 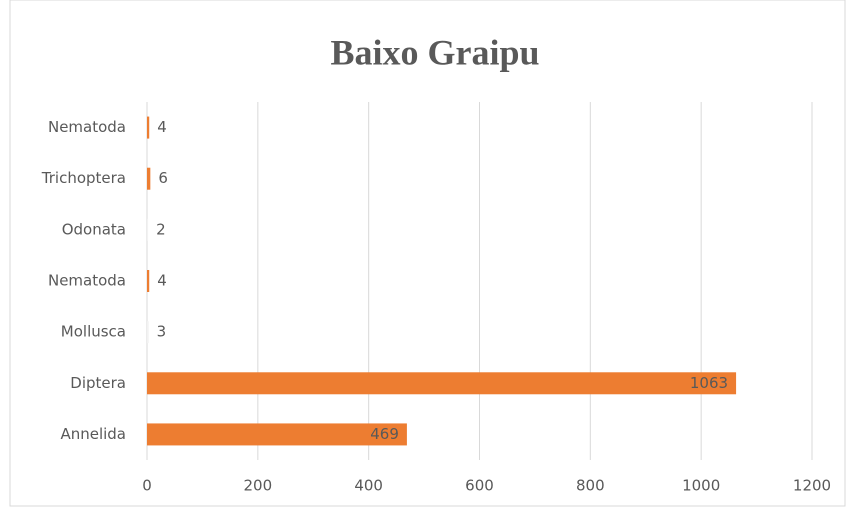 What do you see at coordinates (368, 486) in the screenshot?
I see `x-tick-label: 400` at bounding box center [368, 486].